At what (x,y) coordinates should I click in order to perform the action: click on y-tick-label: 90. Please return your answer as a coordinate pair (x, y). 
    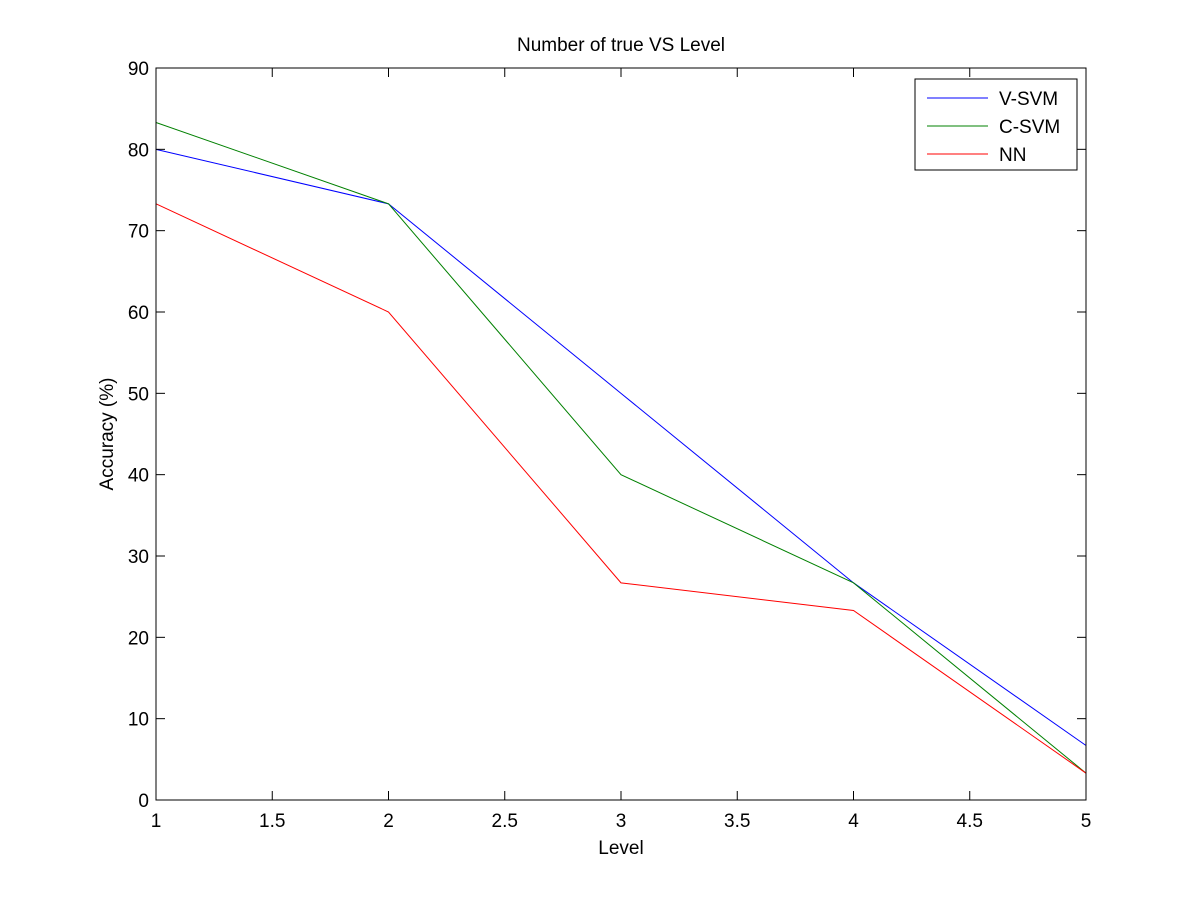
    Looking at the image, I should click on (138, 69).